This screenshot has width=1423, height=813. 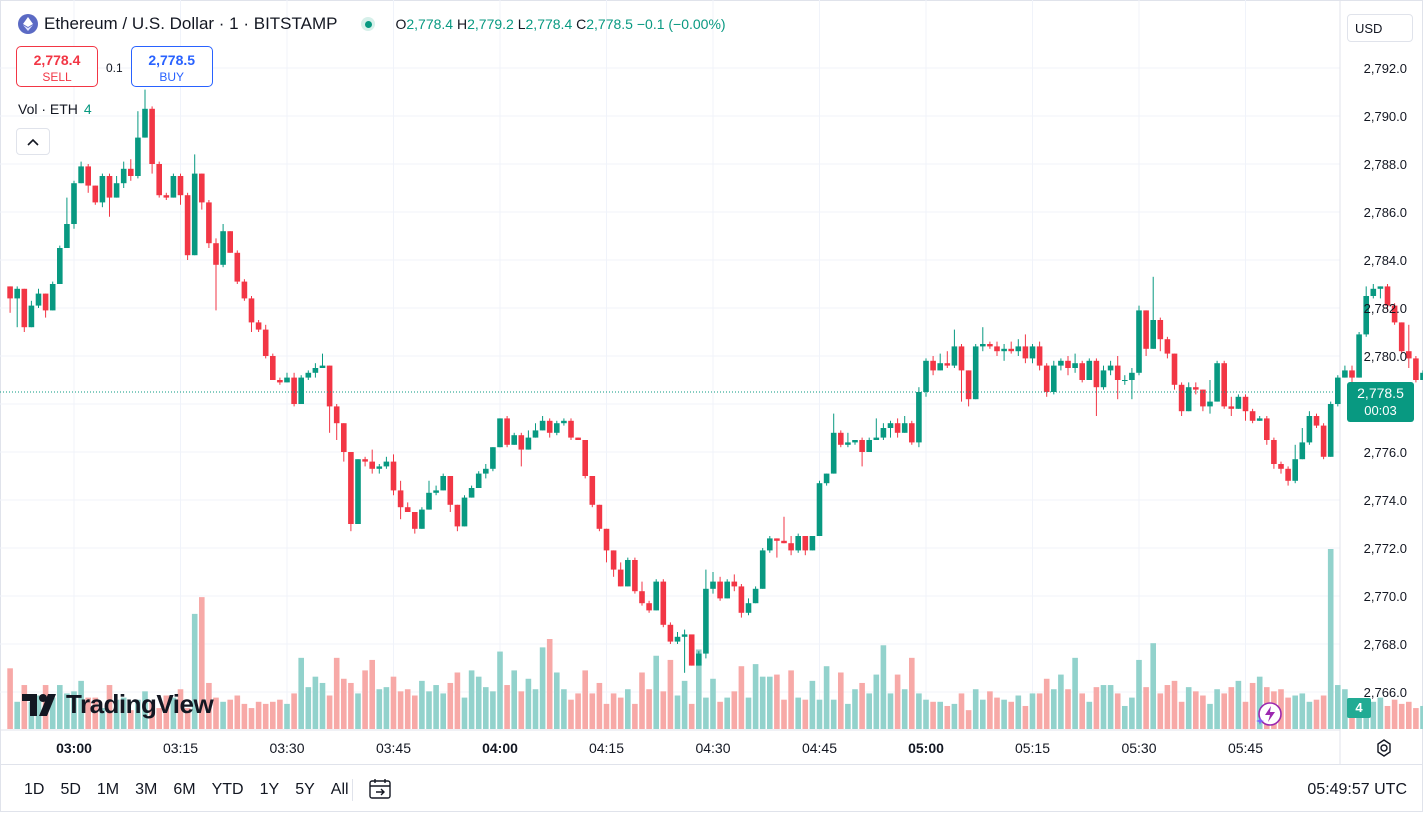 I want to click on sell-button: 2,778.4 SELL, so click(x=57, y=66).